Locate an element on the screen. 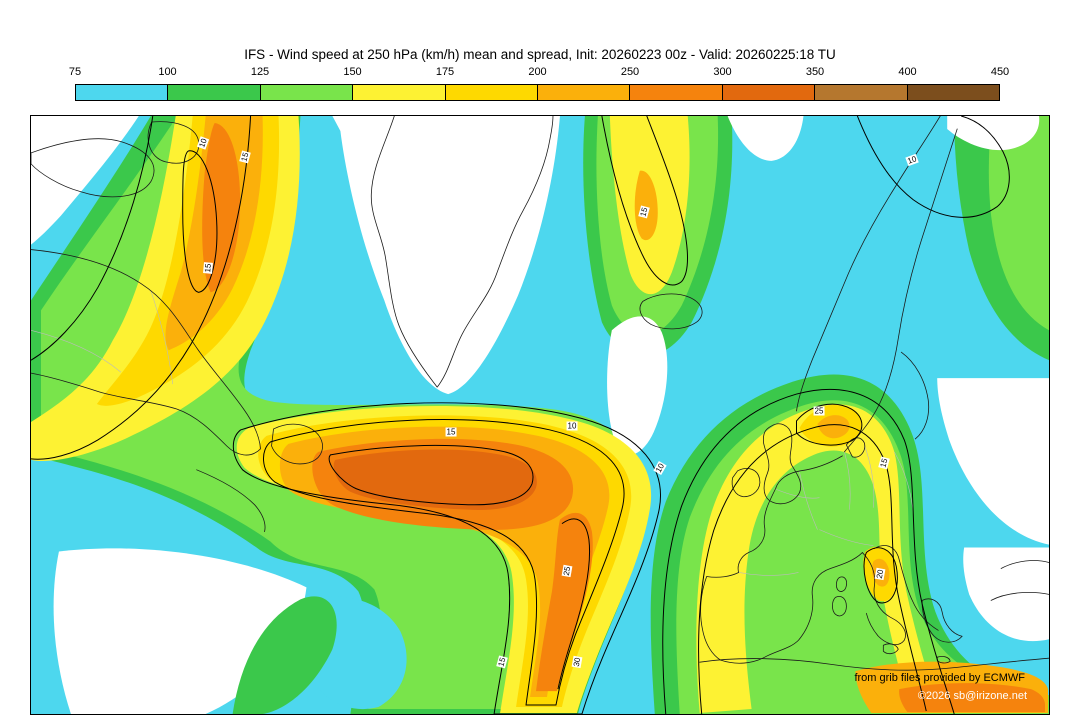 The width and height of the screenshot is (1080, 718). colorbar-tick: 200 is located at coordinates (537, 72).